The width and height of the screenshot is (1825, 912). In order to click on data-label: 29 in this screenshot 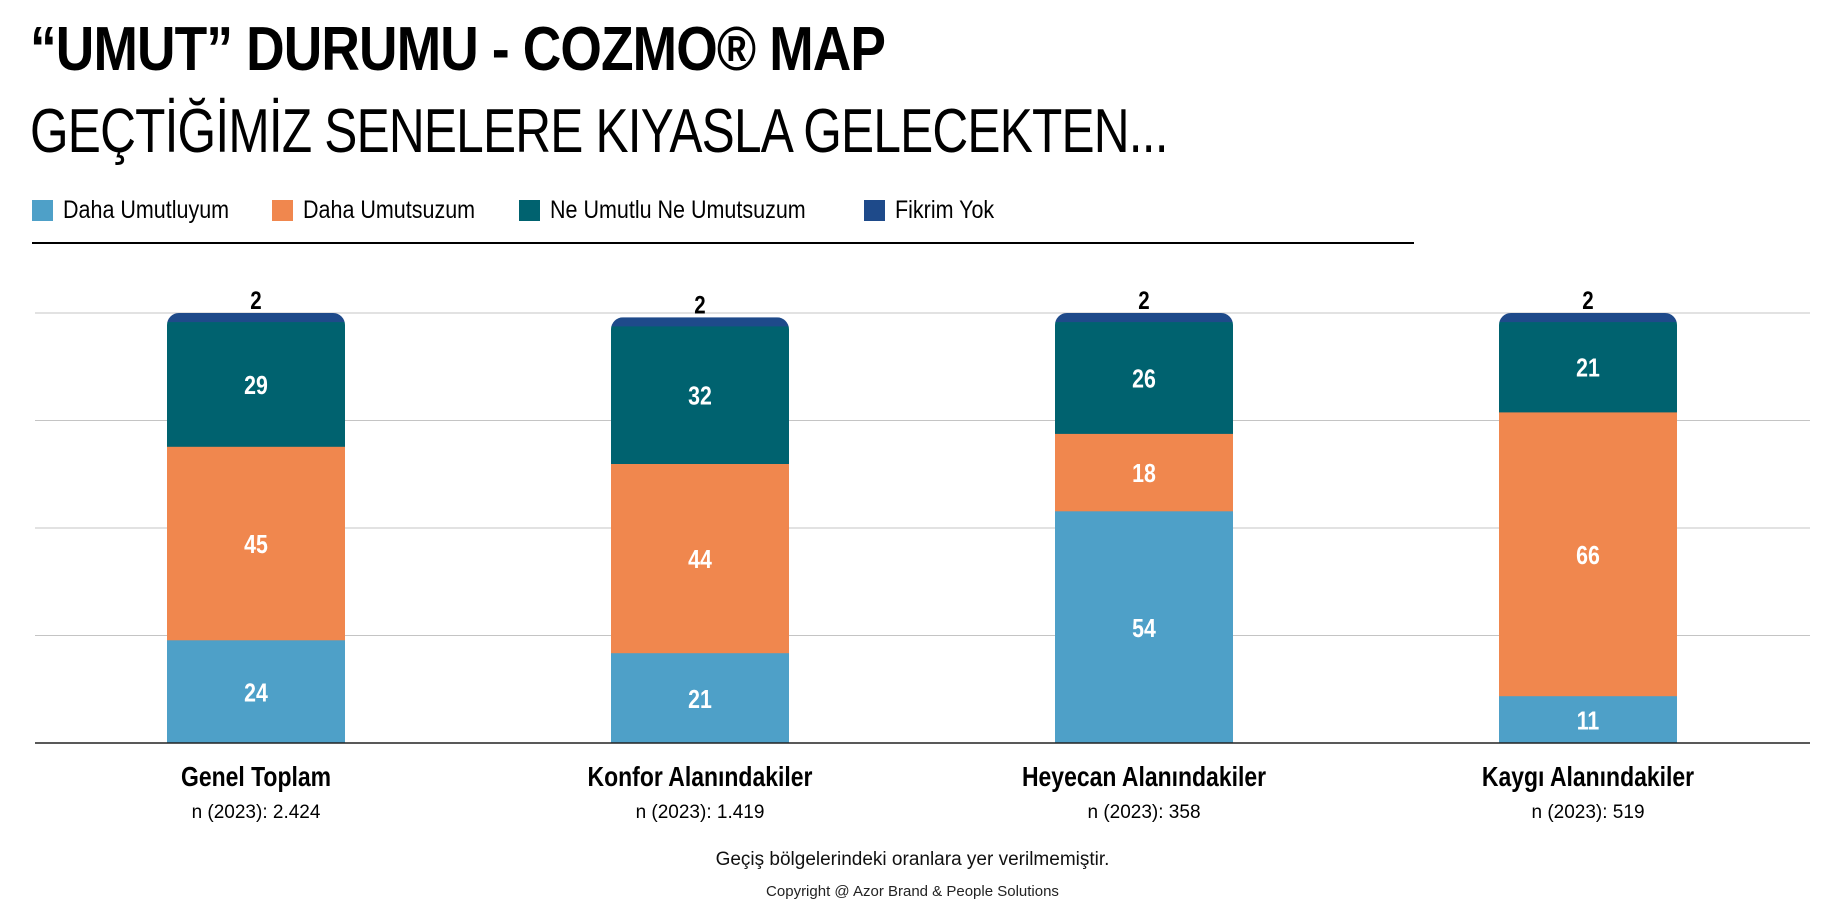, I will do `click(256, 386)`.